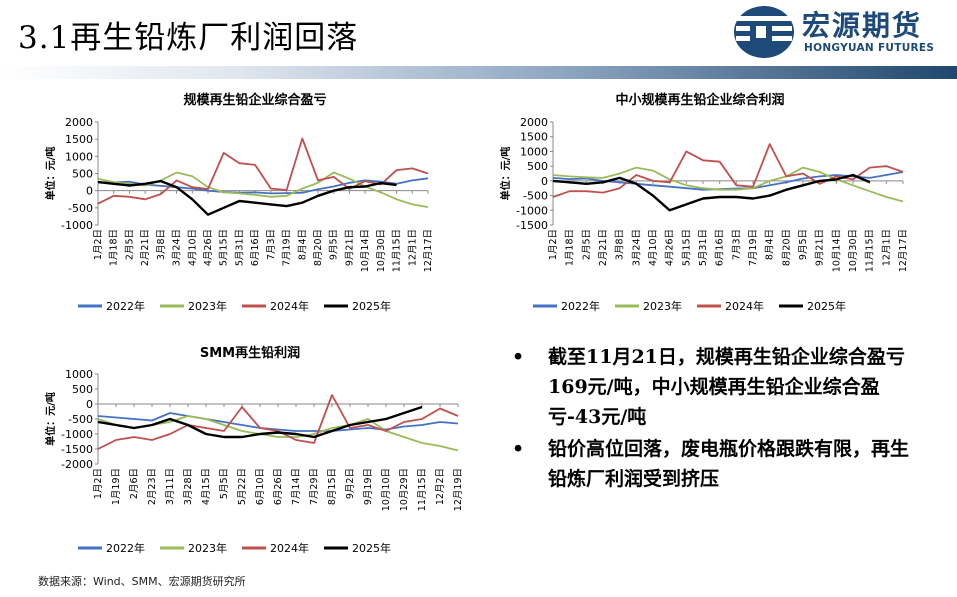  What do you see at coordinates (242, 486) in the screenshot?
I see `x-tick-label: 5月22日` at bounding box center [242, 486].